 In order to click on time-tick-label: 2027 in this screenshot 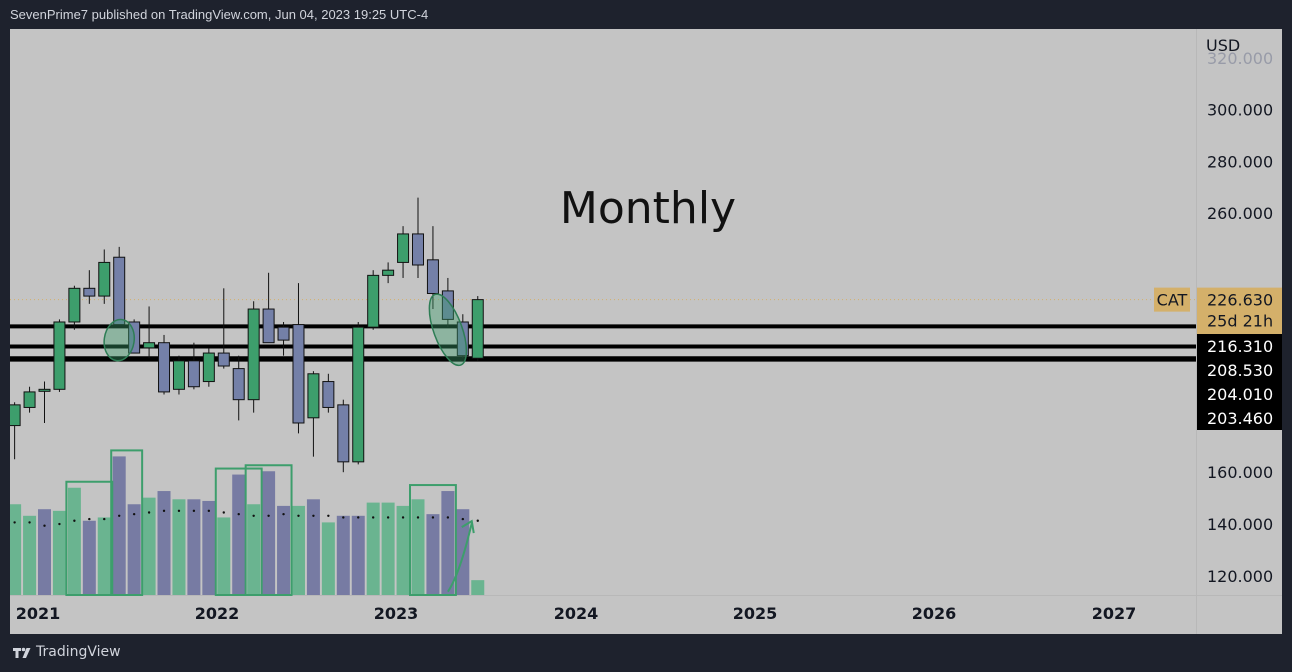, I will do `click(1114, 613)`.